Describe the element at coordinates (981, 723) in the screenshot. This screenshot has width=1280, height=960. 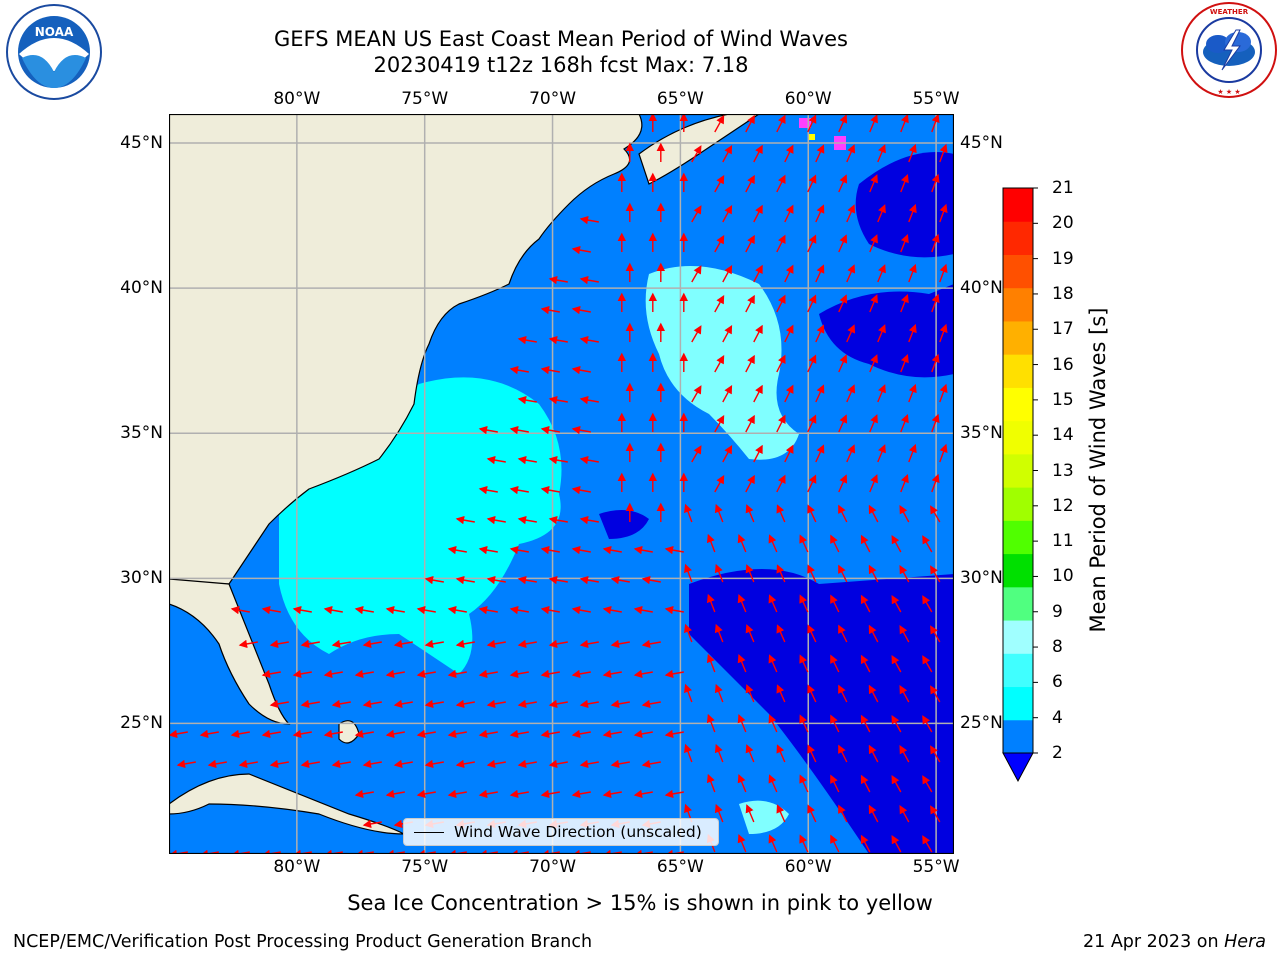
I see `lat-tick-label-right: 25°N` at that location.